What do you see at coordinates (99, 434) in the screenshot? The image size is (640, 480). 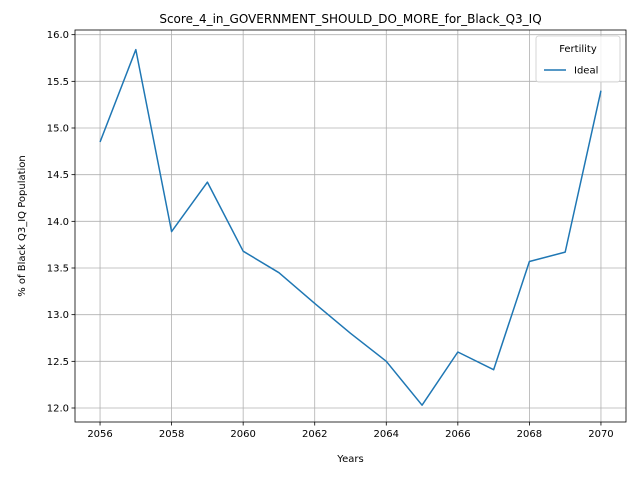 I see `x-tick-label: 2056` at bounding box center [99, 434].